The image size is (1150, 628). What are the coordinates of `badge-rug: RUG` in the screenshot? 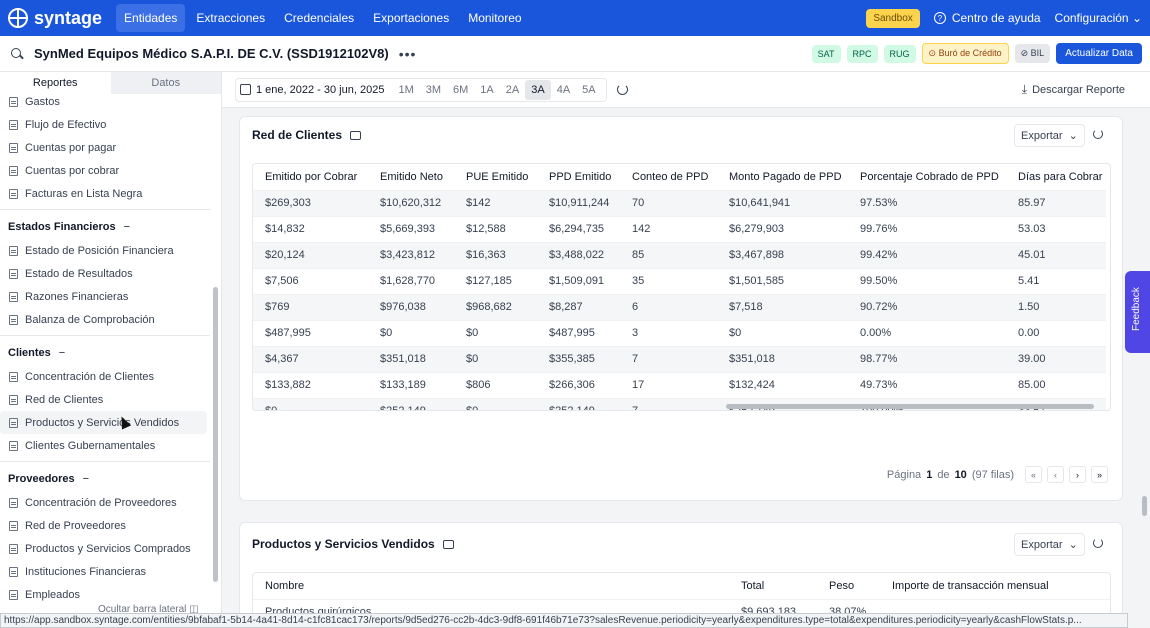 It's located at (899, 53).